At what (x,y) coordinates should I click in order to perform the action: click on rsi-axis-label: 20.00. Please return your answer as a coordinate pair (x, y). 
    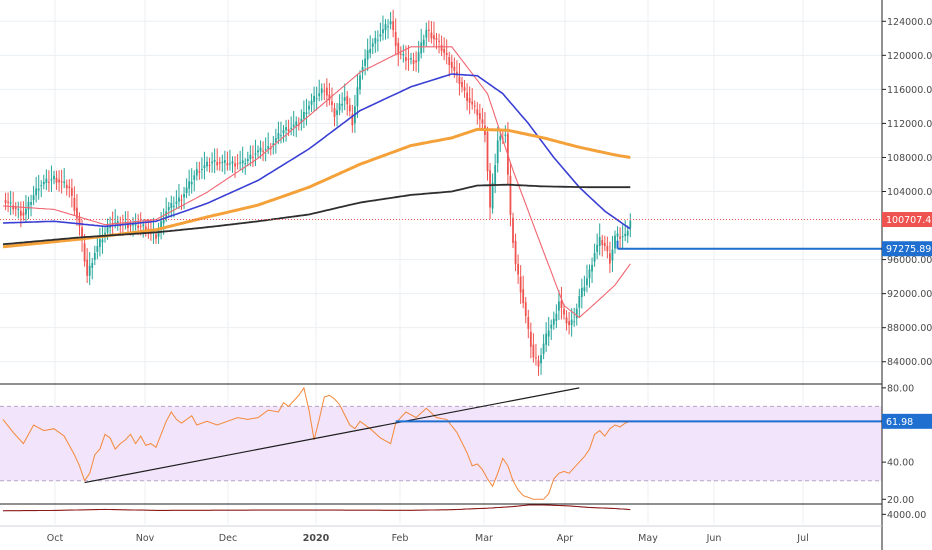
    Looking at the image, I should click on (900, 500).